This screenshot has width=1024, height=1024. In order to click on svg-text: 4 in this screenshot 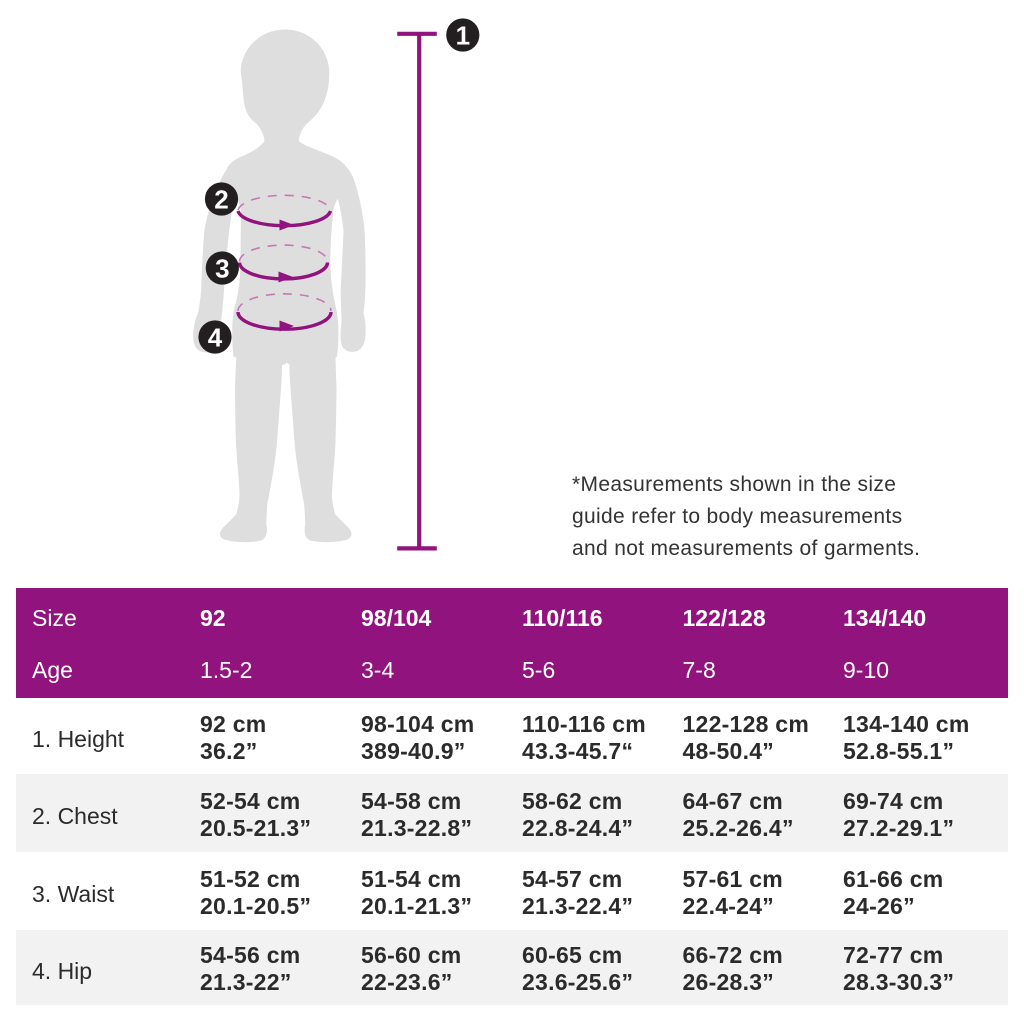, I will do `click(215, 337)`.